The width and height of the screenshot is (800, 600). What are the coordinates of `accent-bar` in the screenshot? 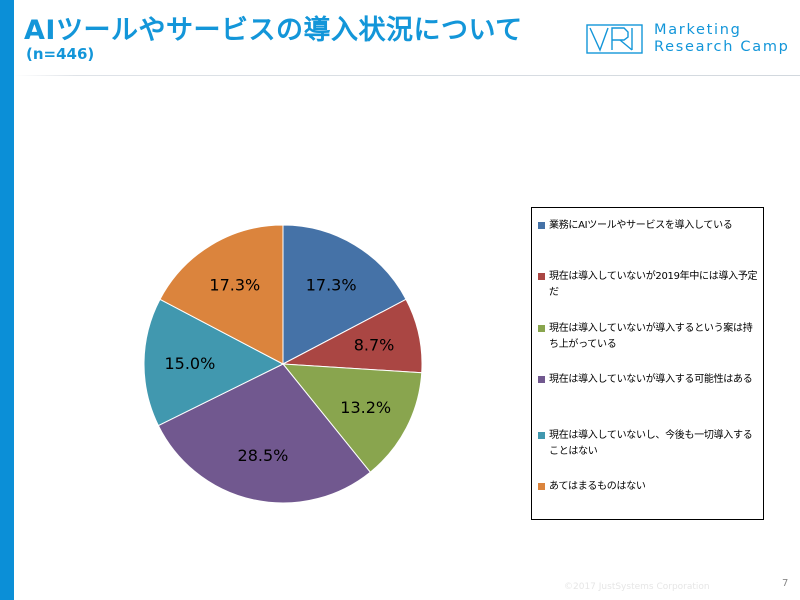 It's located at (7, 300).